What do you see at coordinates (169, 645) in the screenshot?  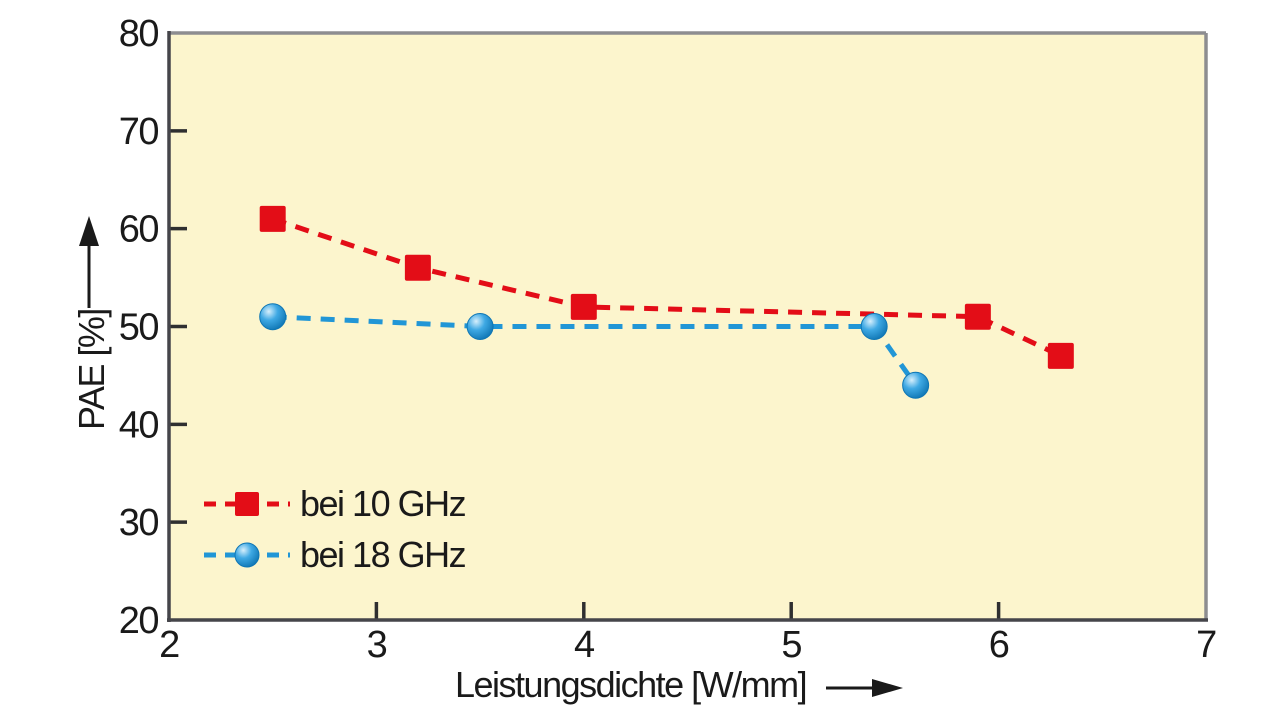 I see `x-tick-label: 2` at bounding box center [169, 645].